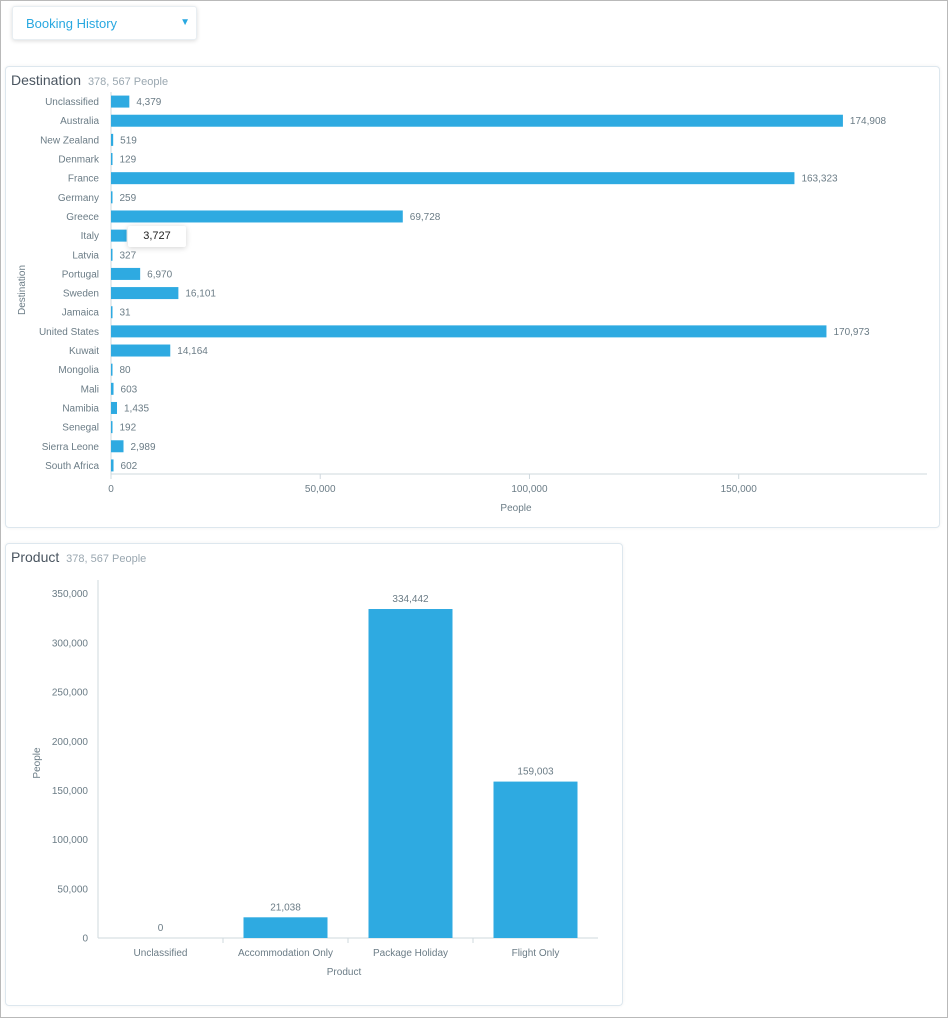 The width and height of the screenshot is (948, 1018). I want to click on bar-value-label: 163,323, so click(819, 179).